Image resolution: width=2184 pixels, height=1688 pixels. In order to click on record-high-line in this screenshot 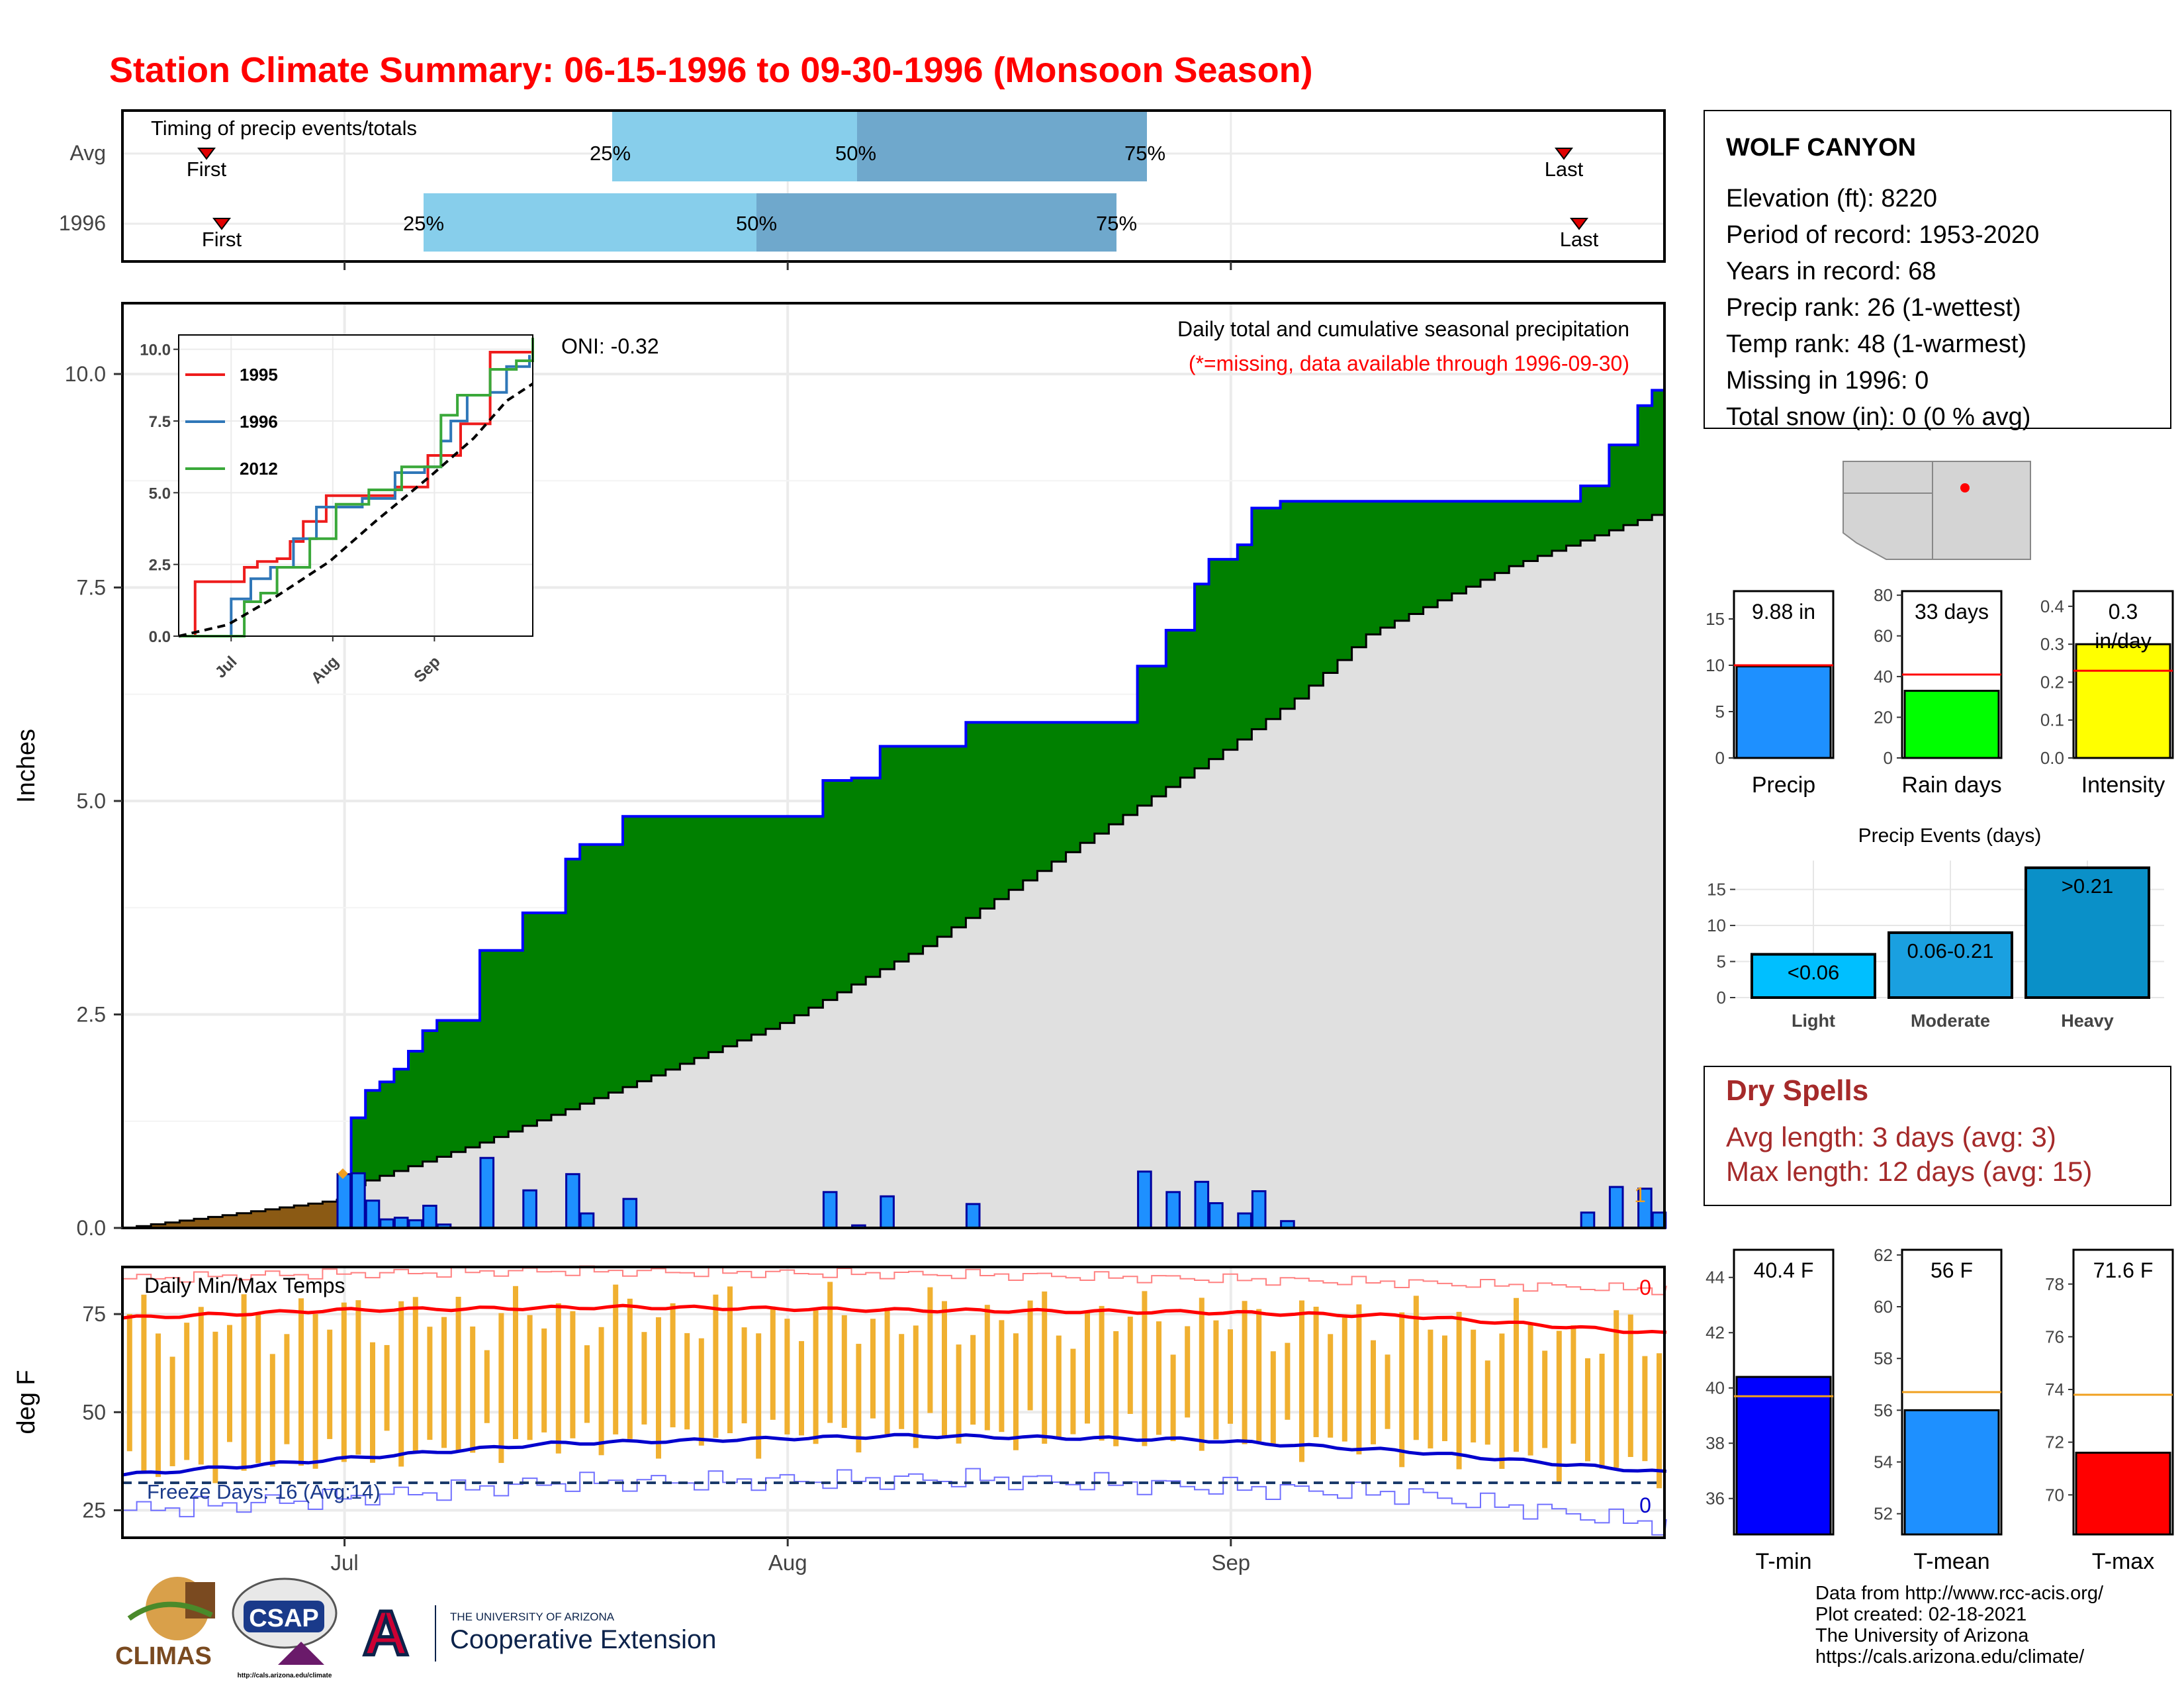, I will do `click(895, 1280)`.